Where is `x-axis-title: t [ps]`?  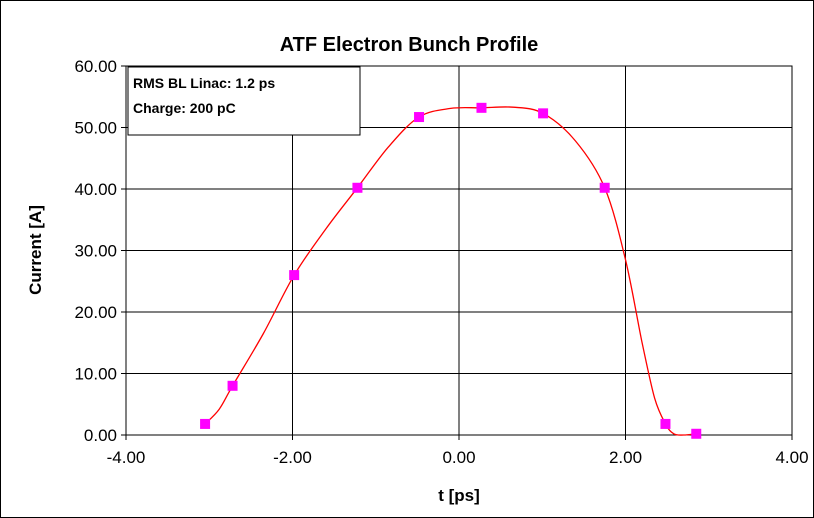
x-axis-title: t [ps] is located at coordinates (459, 495).